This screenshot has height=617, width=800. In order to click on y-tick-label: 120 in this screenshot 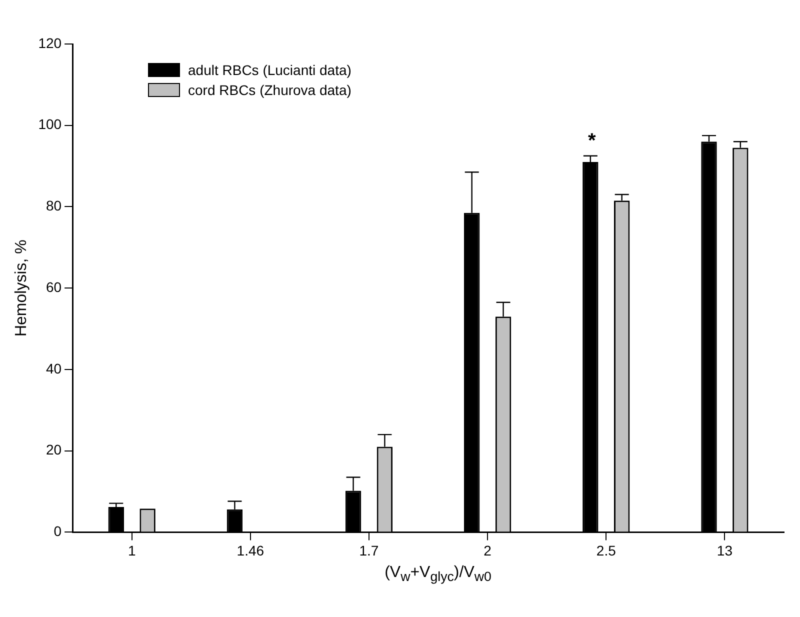, I will do `click(50, 42)`.